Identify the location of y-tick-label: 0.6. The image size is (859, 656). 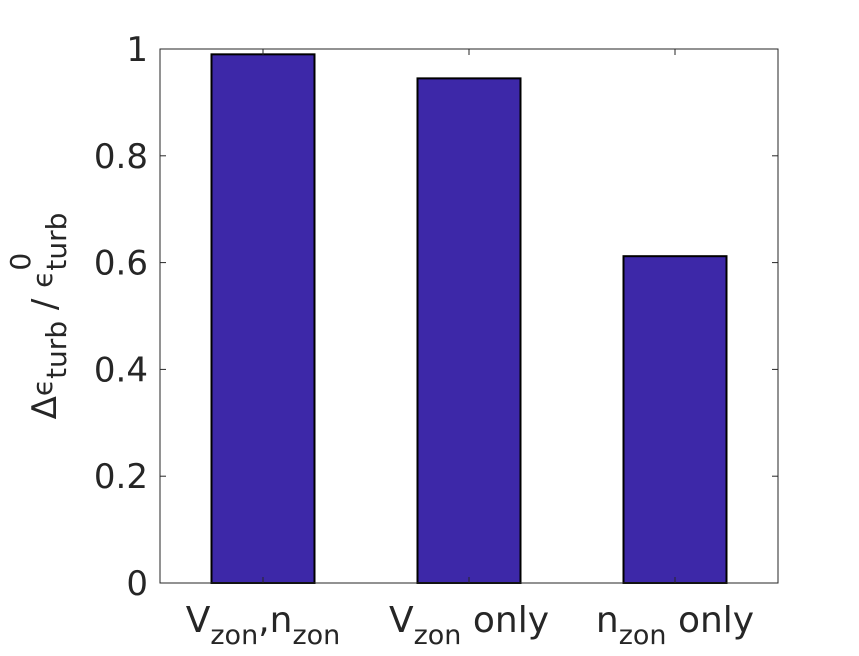
(121, 264).